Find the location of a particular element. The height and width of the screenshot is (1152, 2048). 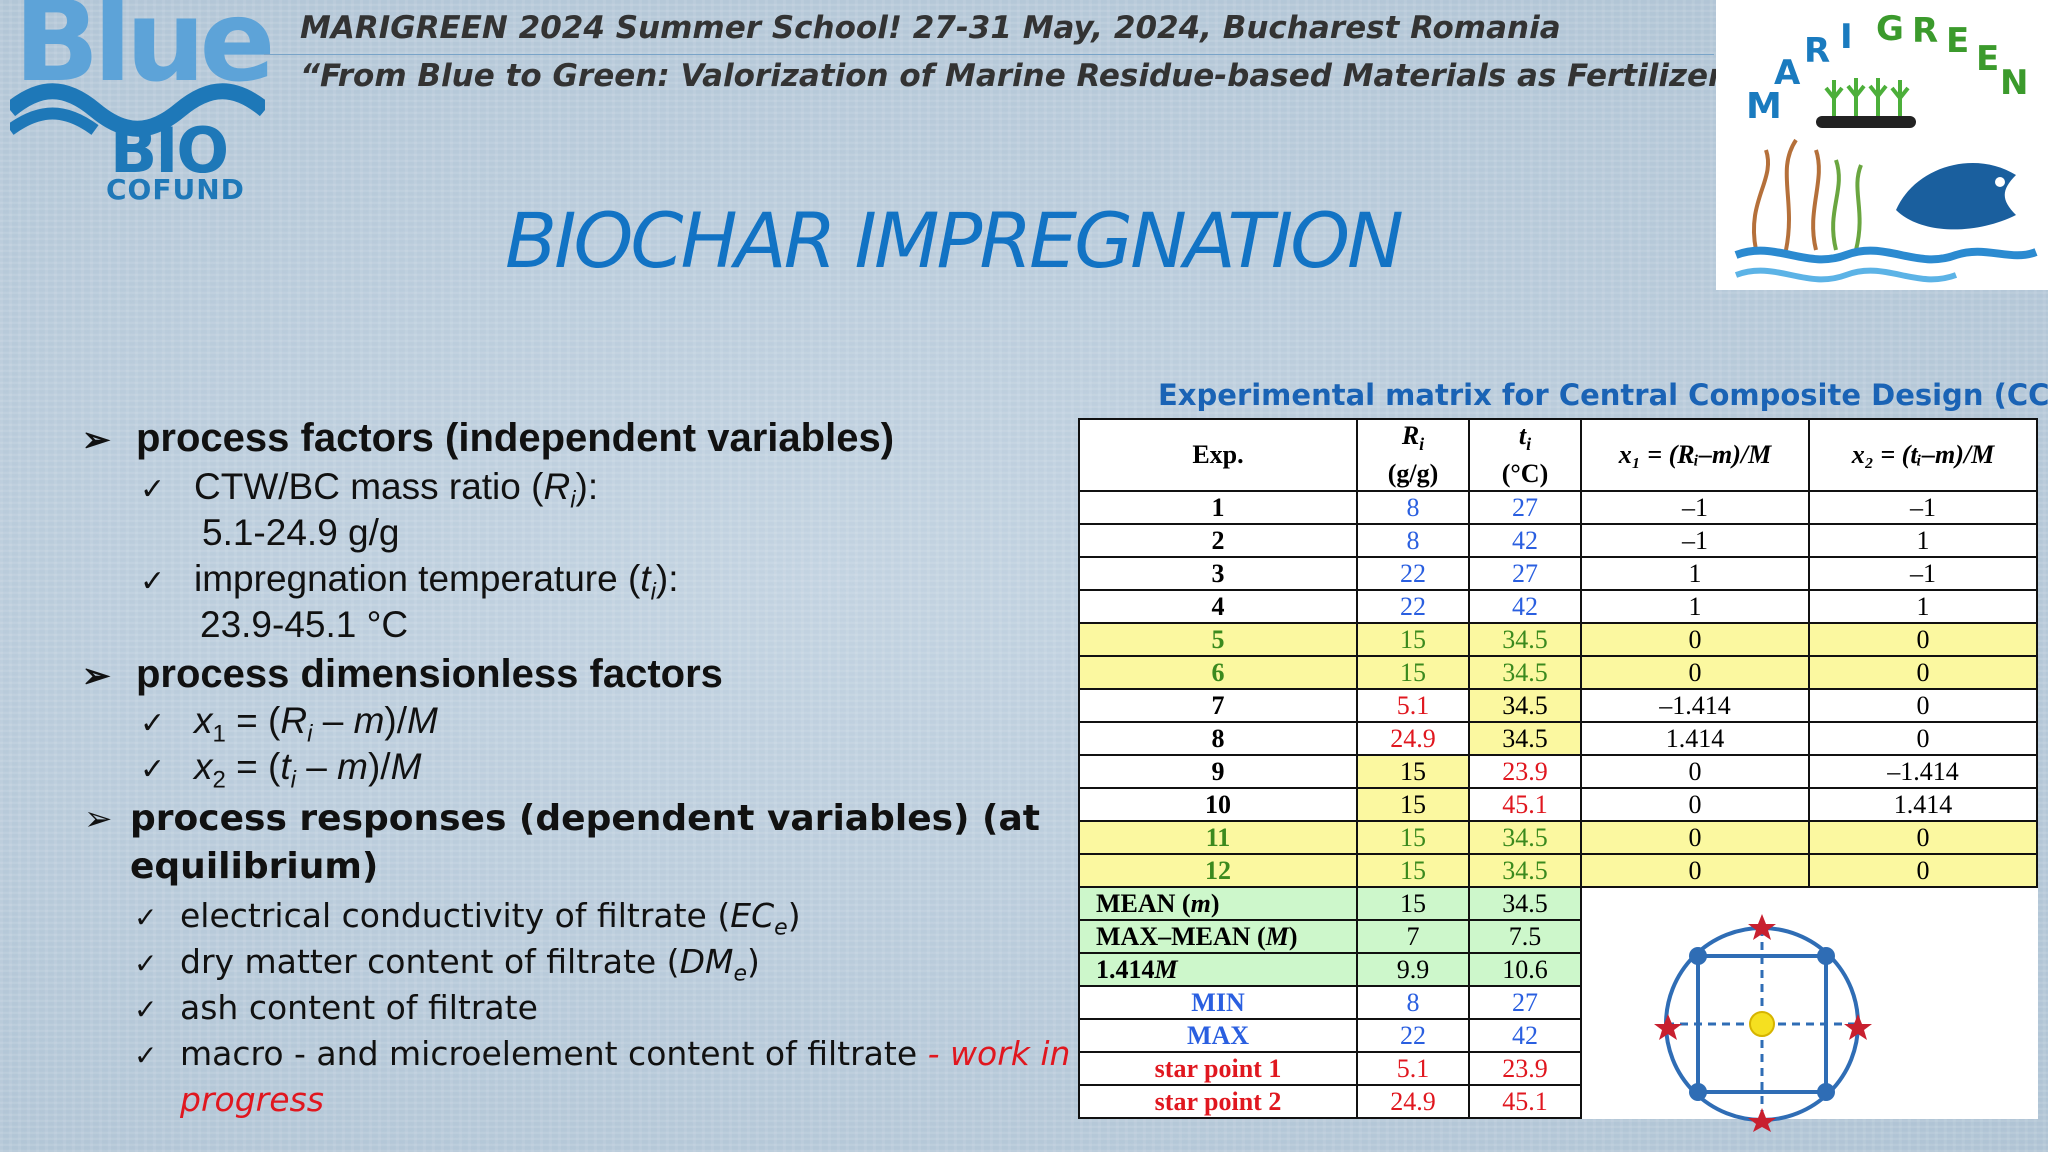

header-x2: x₂ = (tᵢ–m)/M is located at coordinates (1923, 455).